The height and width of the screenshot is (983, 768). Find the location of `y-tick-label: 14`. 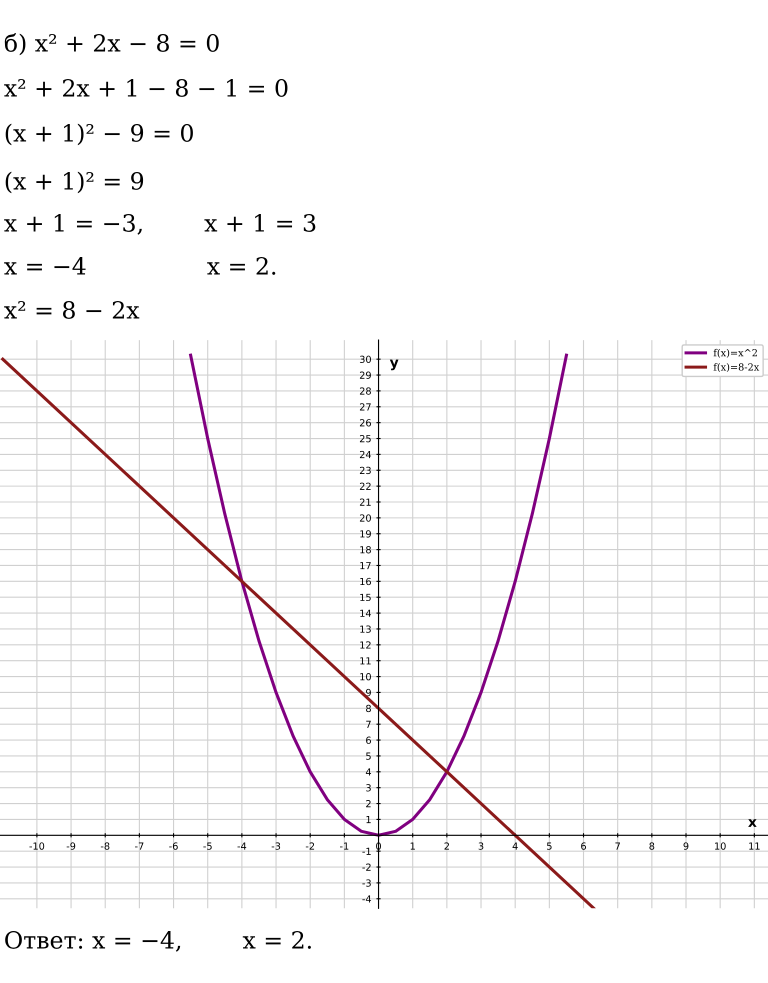

y-tick-label: 14 is located at coordinates (366, 613).